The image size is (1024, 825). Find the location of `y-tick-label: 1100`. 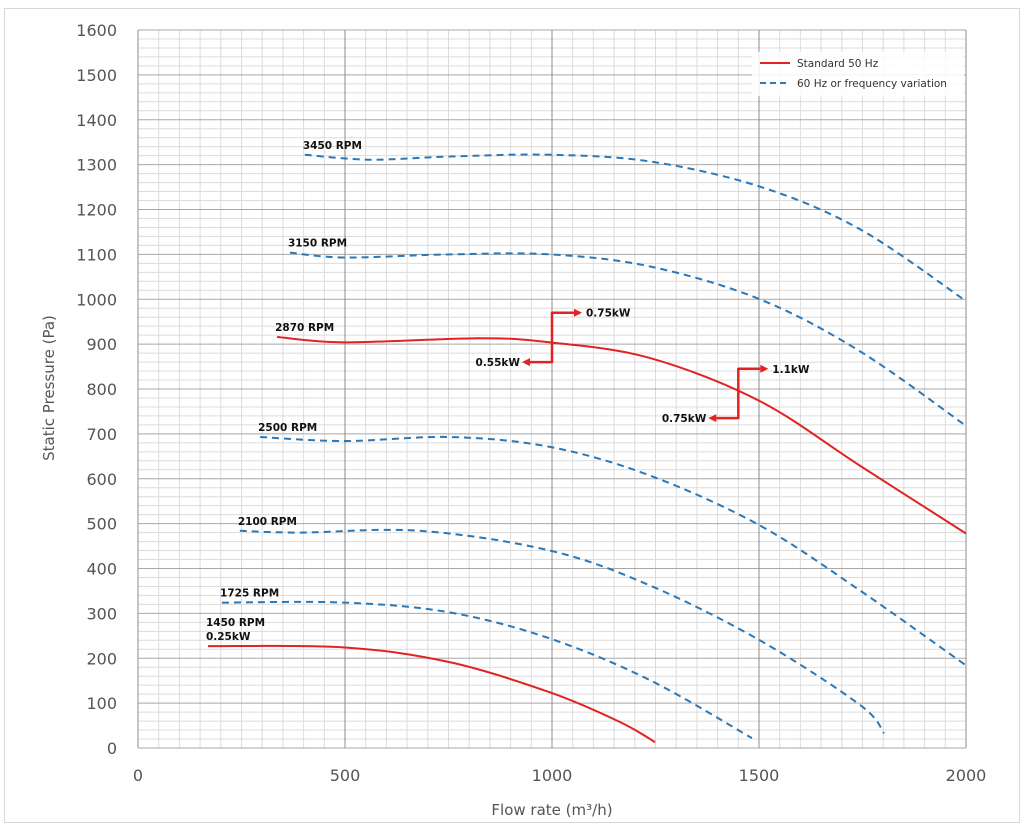

y-tick-label: 1100 is located at coordinates (96, 254).